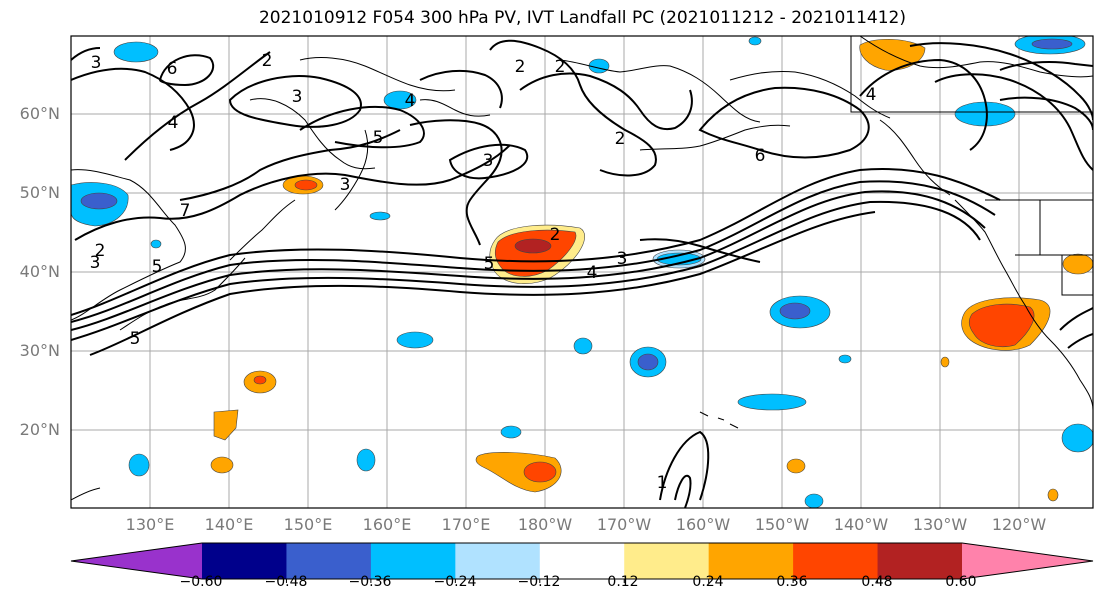 This screenshot has height=601, width=1105. I want to click on colorbar-tick-label: −0.36, so click(370, 582).